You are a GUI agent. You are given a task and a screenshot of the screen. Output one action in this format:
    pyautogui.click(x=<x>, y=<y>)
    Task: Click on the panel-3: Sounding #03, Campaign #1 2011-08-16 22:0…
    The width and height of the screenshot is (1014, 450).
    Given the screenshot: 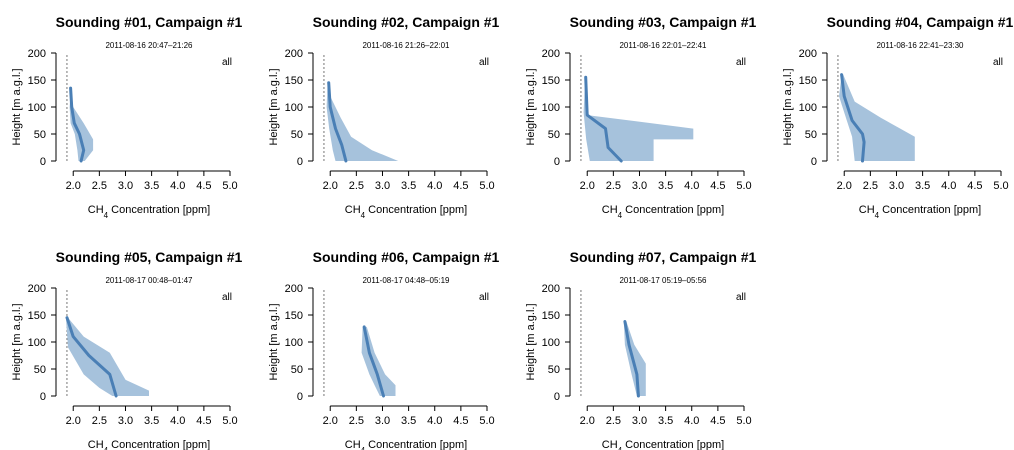 What is the action you would take?
    pyautogui.click(x=641, y=117)
    